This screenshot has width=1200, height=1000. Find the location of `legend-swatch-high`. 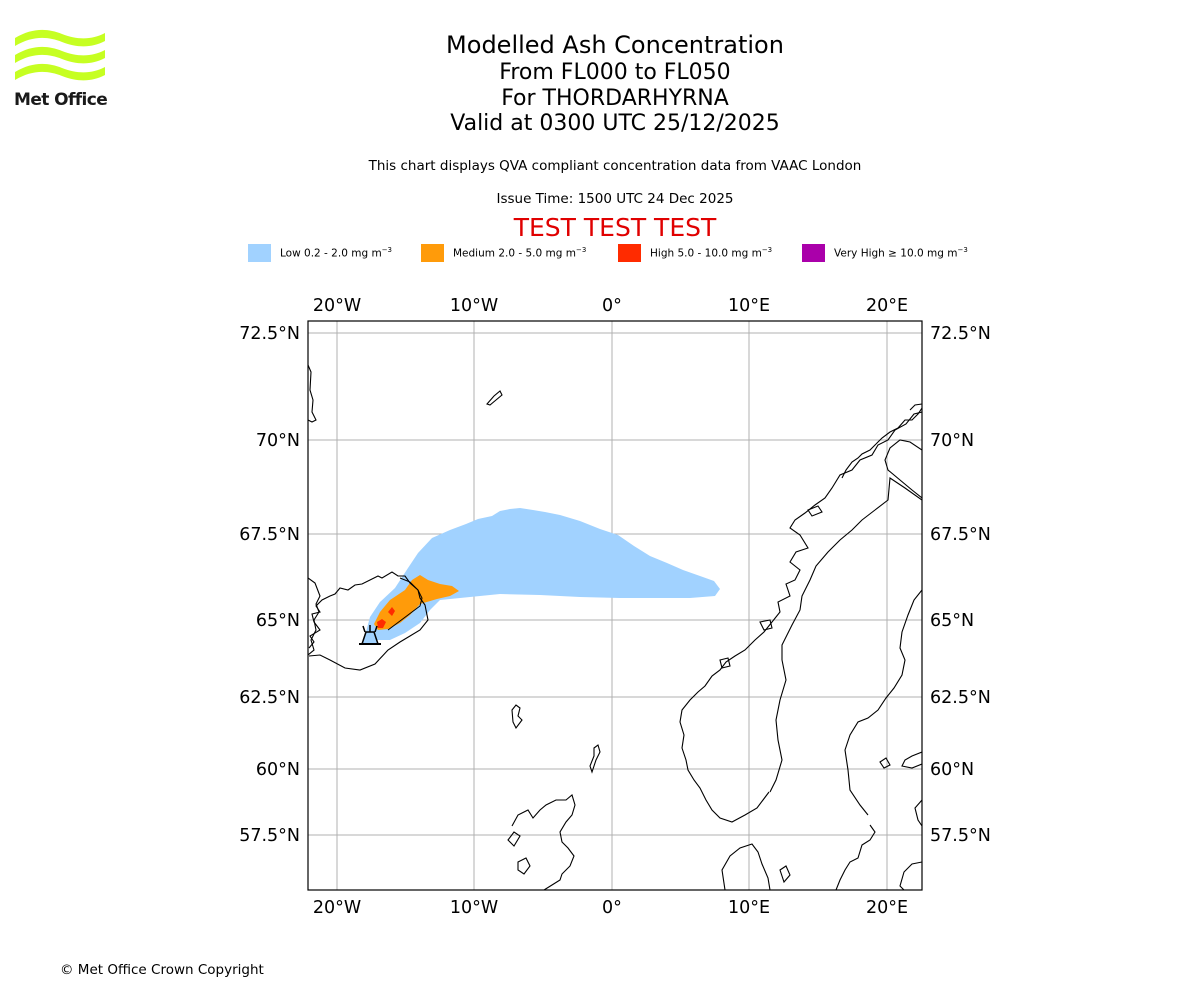

legend-swatch-high is located at coordinates (629, 253).